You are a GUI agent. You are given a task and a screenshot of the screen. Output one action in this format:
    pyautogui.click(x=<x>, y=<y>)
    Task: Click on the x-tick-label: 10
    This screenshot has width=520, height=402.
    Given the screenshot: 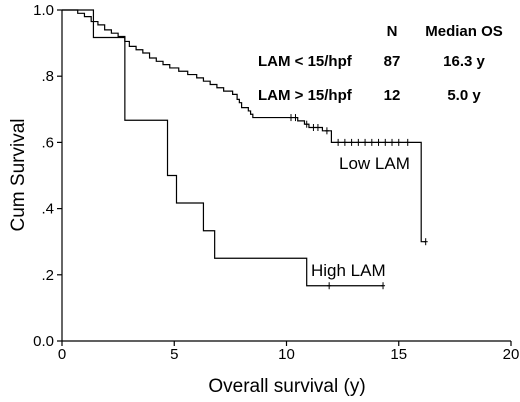 What is the action you would take?
    pyautogui.click(x=286, y=354)
    